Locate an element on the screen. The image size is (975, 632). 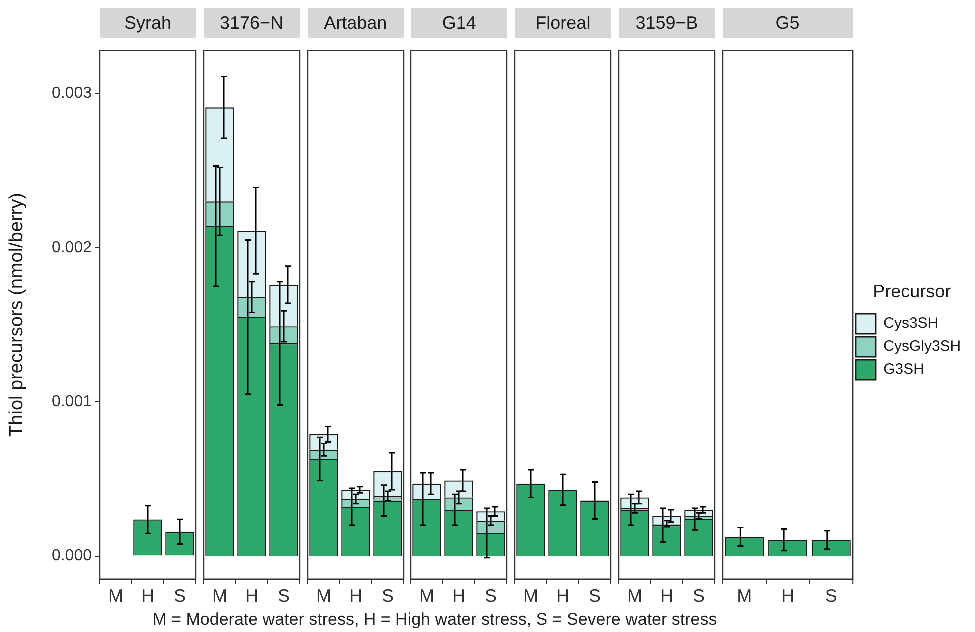
chart-title: Artaban is located at coordinates (356, 23).